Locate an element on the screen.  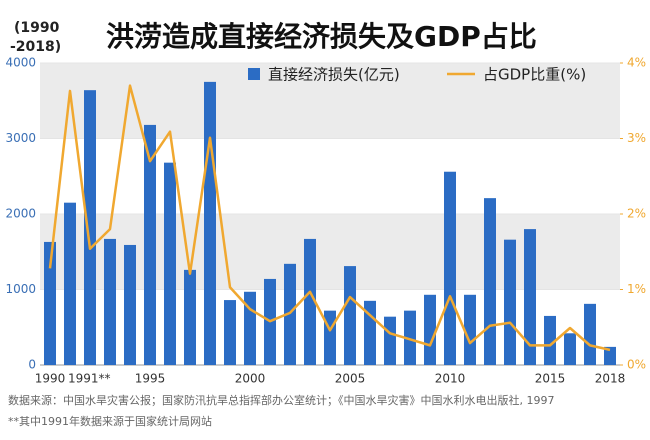
y-tick-label: 0 is located at coordinates (32, 365).